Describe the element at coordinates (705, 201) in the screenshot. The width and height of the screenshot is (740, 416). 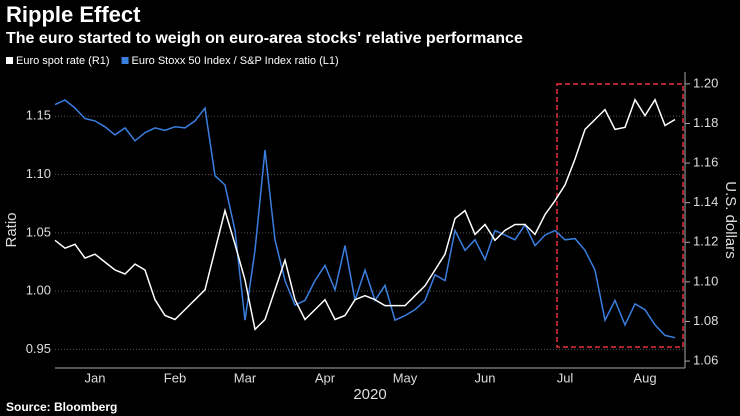
I see `y2-tick-label: 1.14` at that location.